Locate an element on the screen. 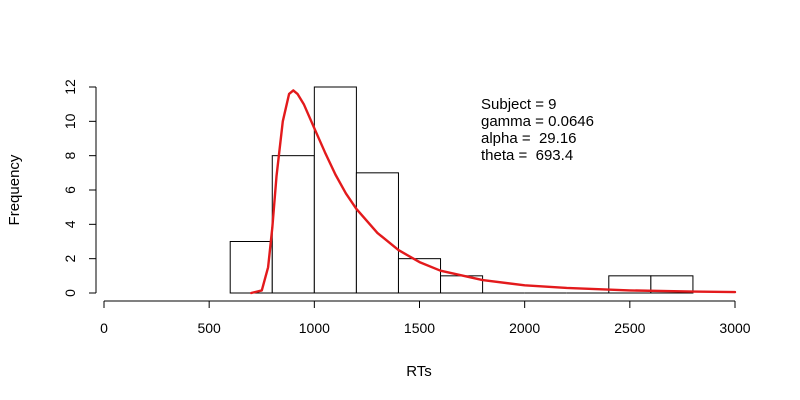 The image size is (800, 400). x-tick-label-6: 3000 is located at coordinates (734, 328).